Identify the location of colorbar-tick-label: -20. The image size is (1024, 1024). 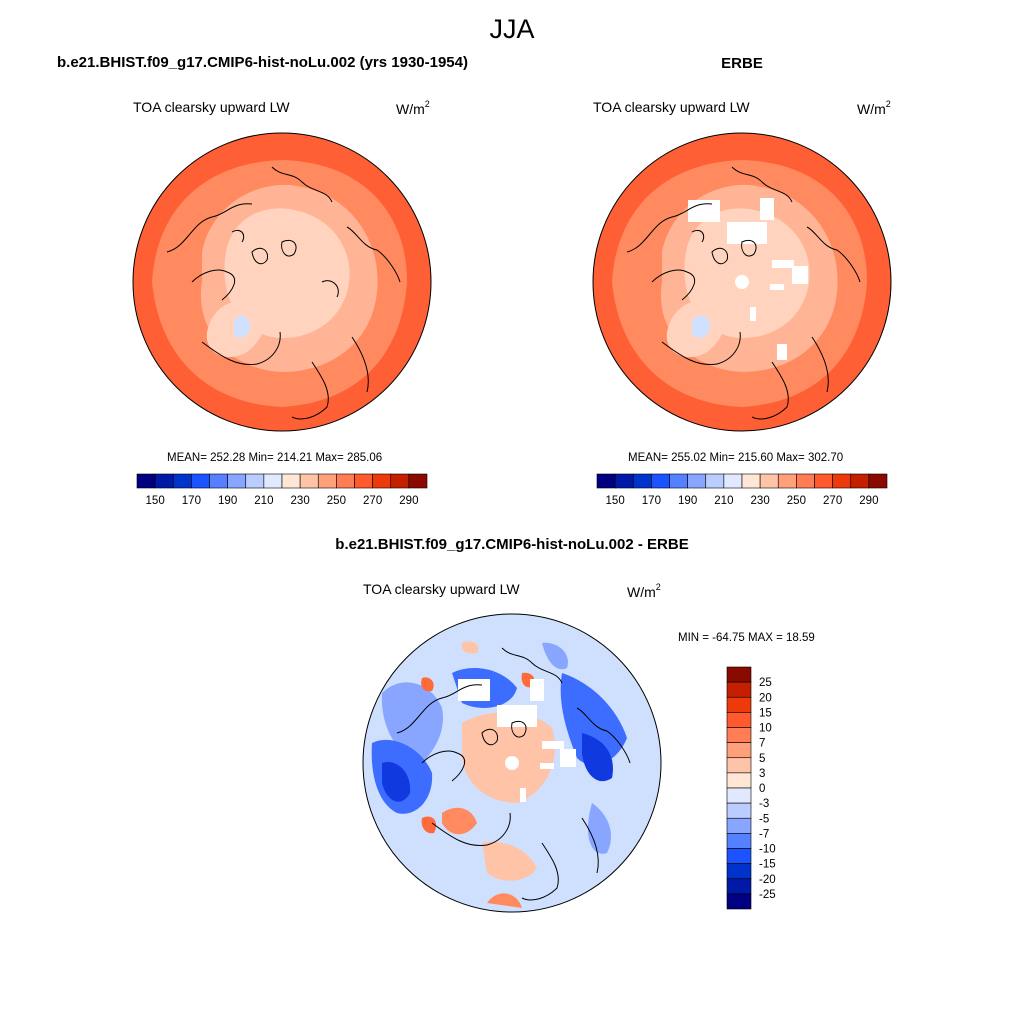
(767, 880).